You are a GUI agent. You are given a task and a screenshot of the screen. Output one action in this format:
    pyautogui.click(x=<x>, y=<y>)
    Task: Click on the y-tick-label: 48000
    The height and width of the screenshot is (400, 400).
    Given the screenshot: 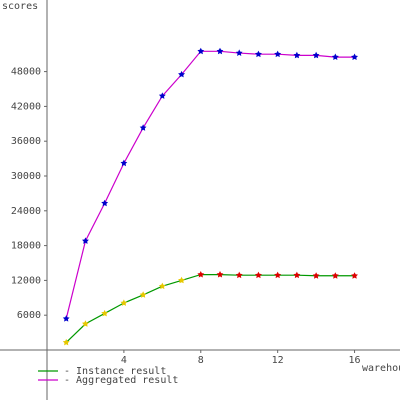 What is the action you would take?
    pyautogui.click(x=26, y=72)
    